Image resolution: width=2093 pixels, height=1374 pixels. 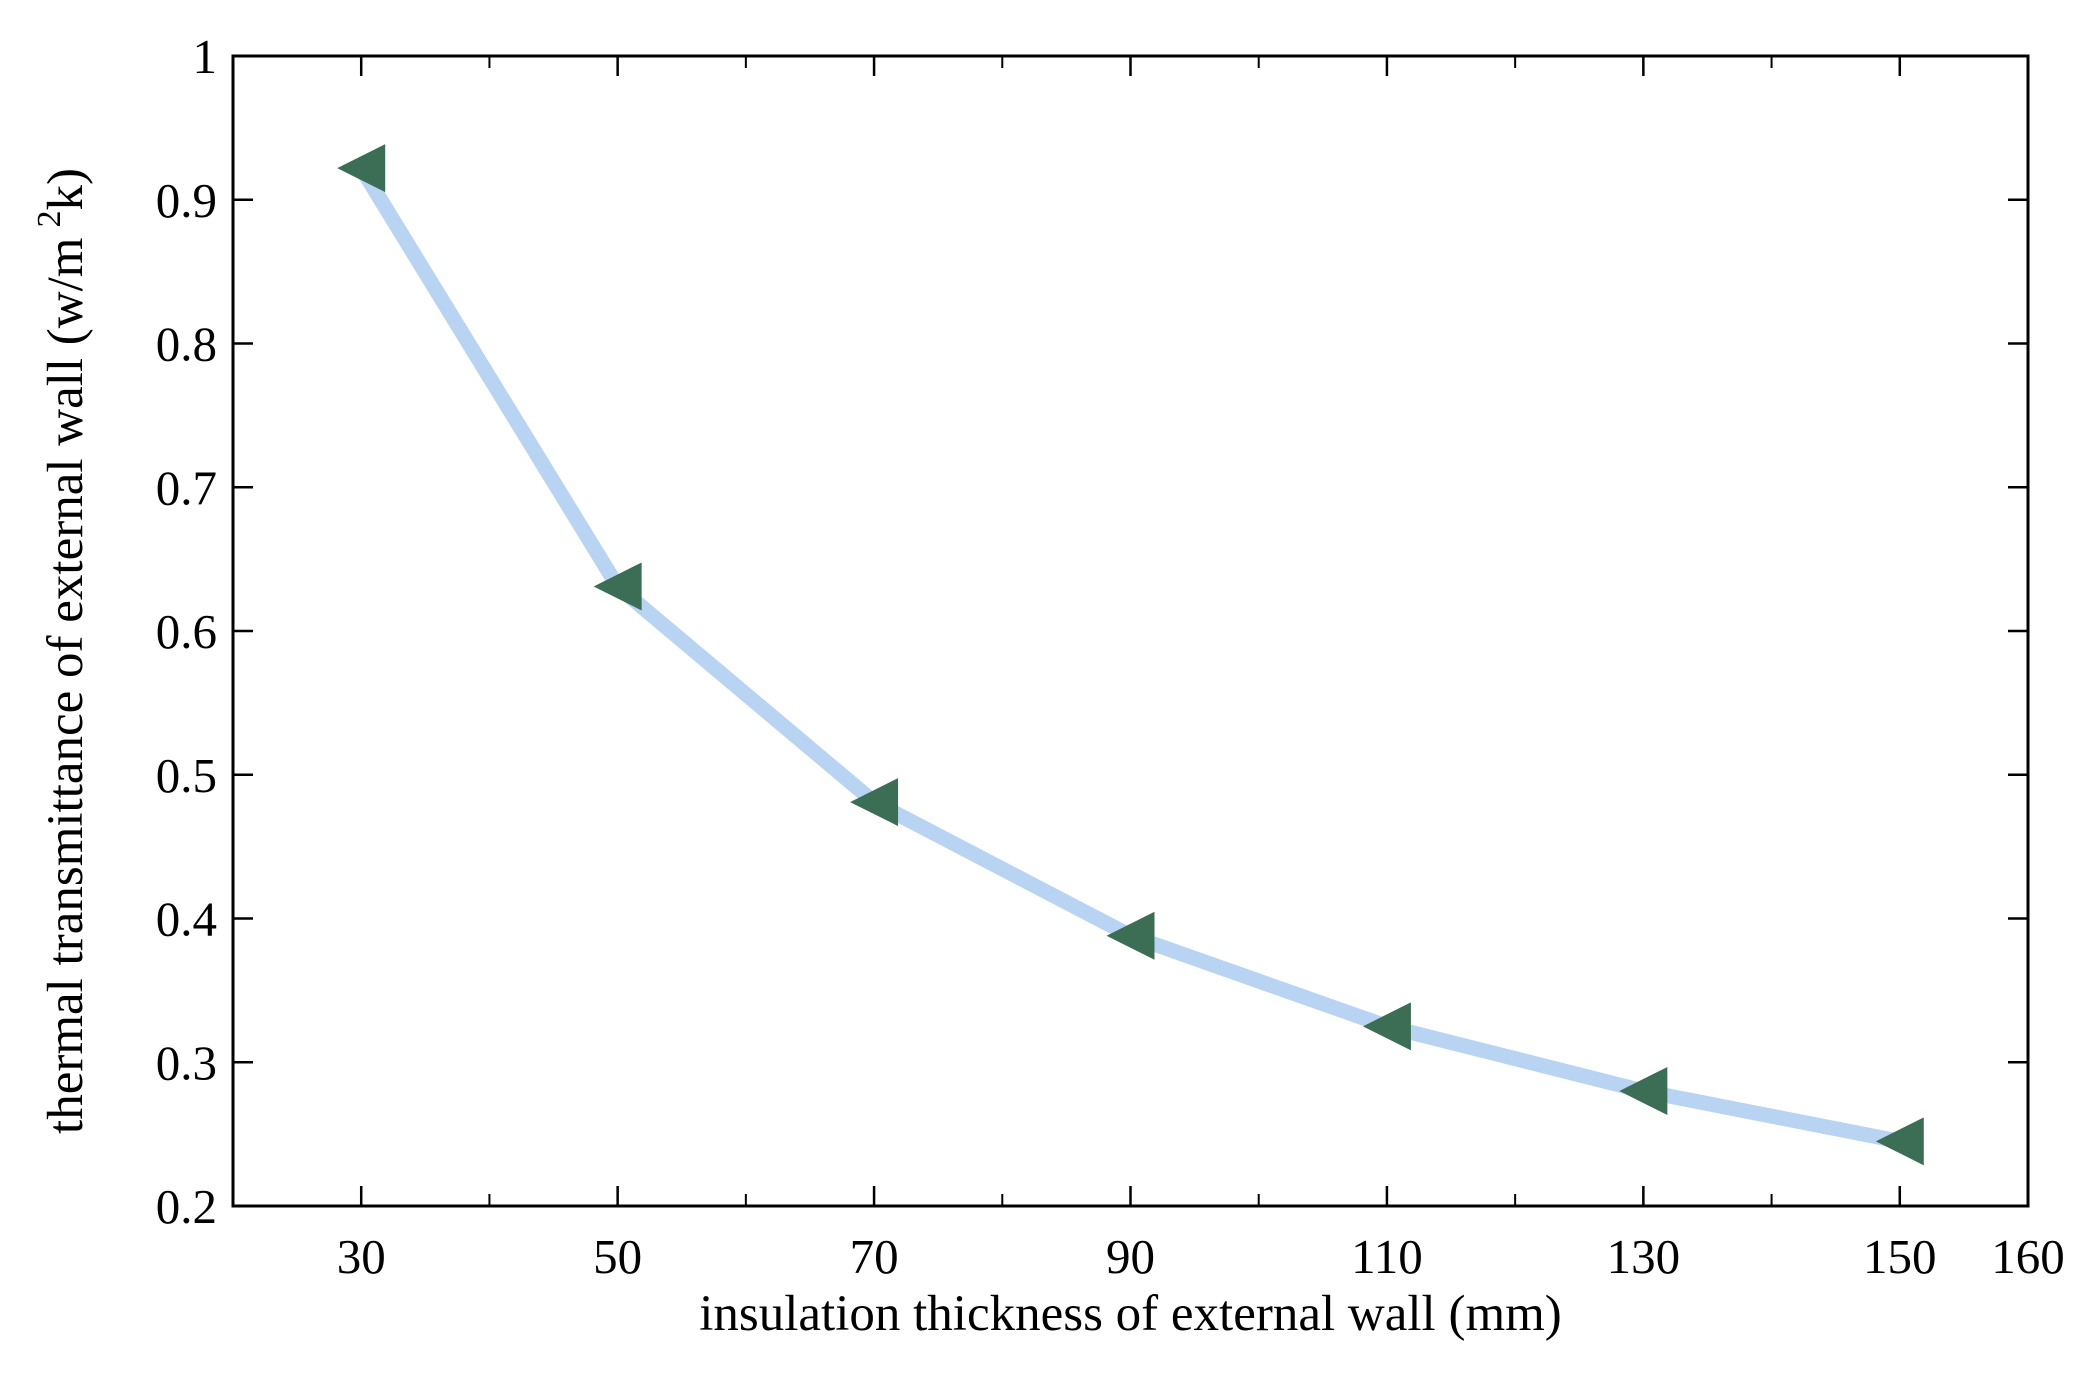 I want to click on y-tick-label: 0.2, so click(x=186, y=1206).